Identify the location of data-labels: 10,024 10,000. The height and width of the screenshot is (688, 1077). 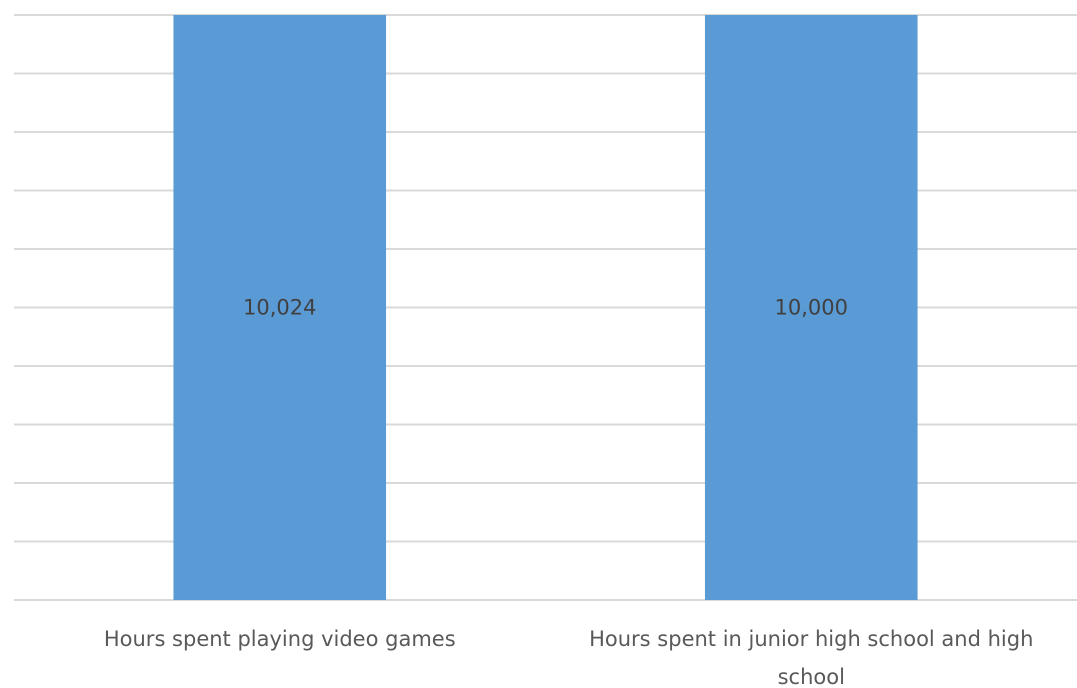
(545, 308).